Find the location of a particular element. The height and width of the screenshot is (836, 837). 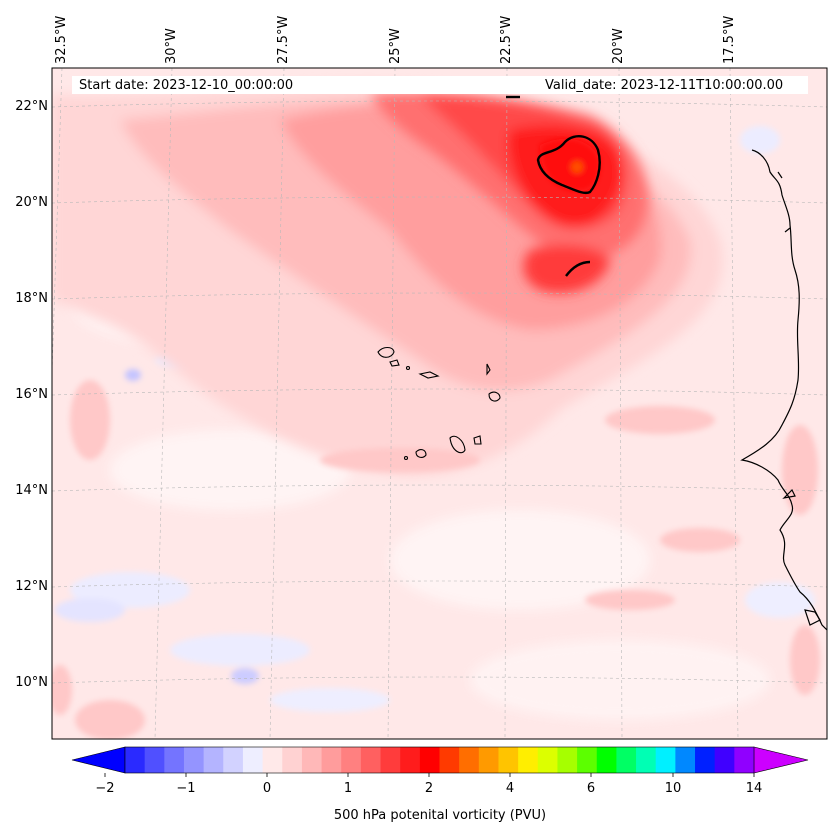

colorbar-tick-label: 6 is located at coordinates (591, 788).